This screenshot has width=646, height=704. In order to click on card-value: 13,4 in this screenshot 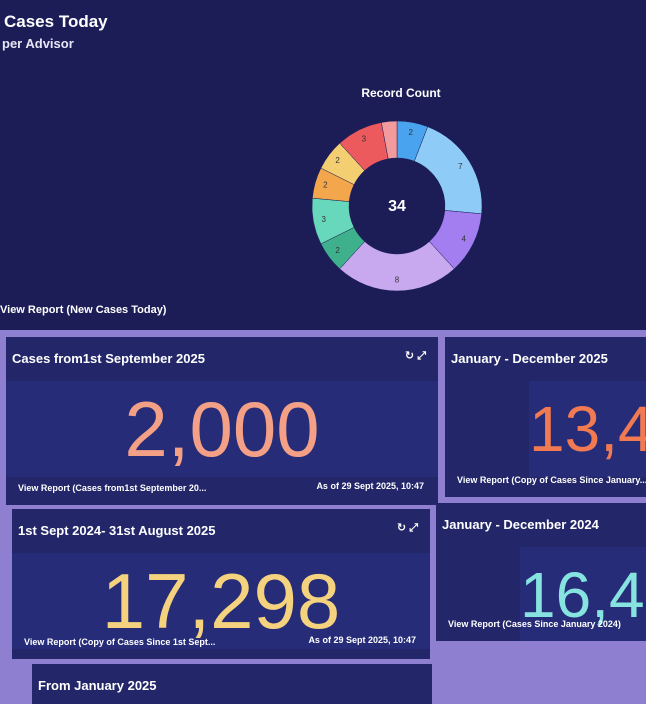, I will do `click(587, 429)`.